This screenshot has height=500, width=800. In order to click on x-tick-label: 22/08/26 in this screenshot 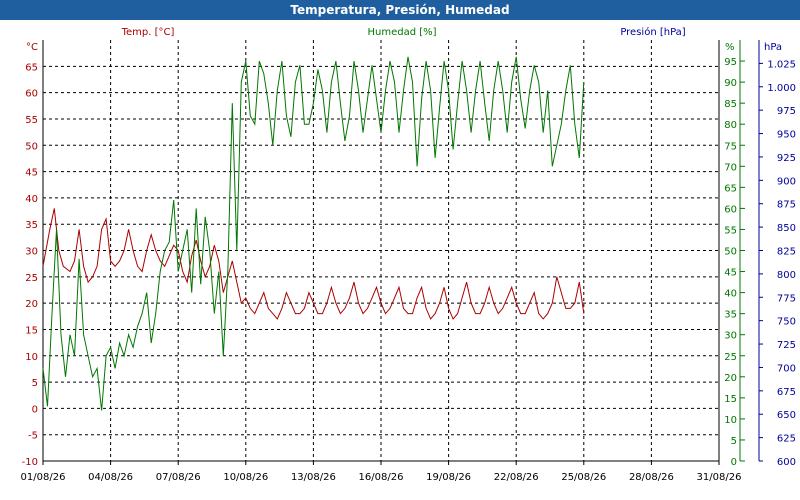, I will do `click(516, 477)`.